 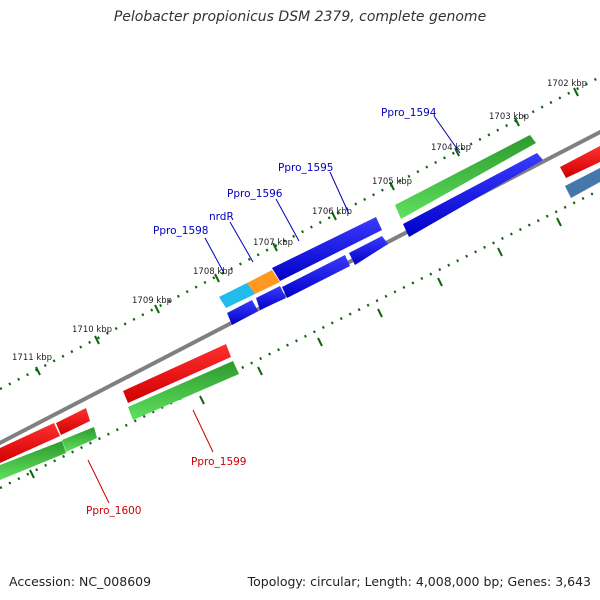 What do you see at coordinates (221, 217) in the screenshot?
I see `label-nrdr: nrdR` at bounding box center [221, 217].